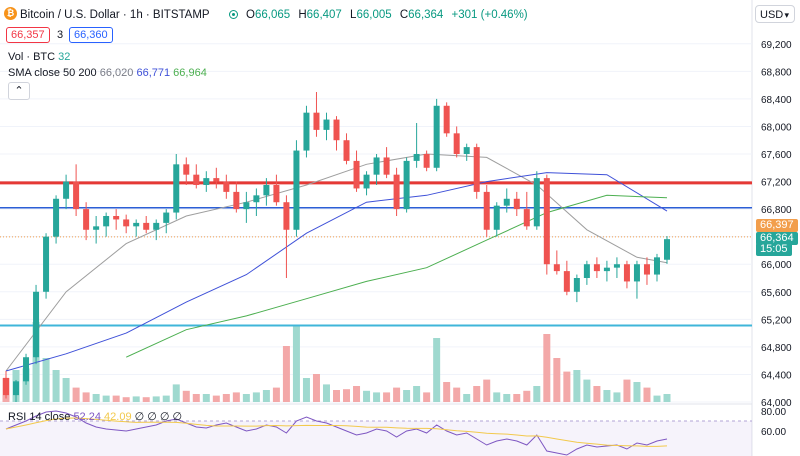 The height and width of the screenshot is (456, 800). I want to click on open-value: 66,065, so click(272, 15).